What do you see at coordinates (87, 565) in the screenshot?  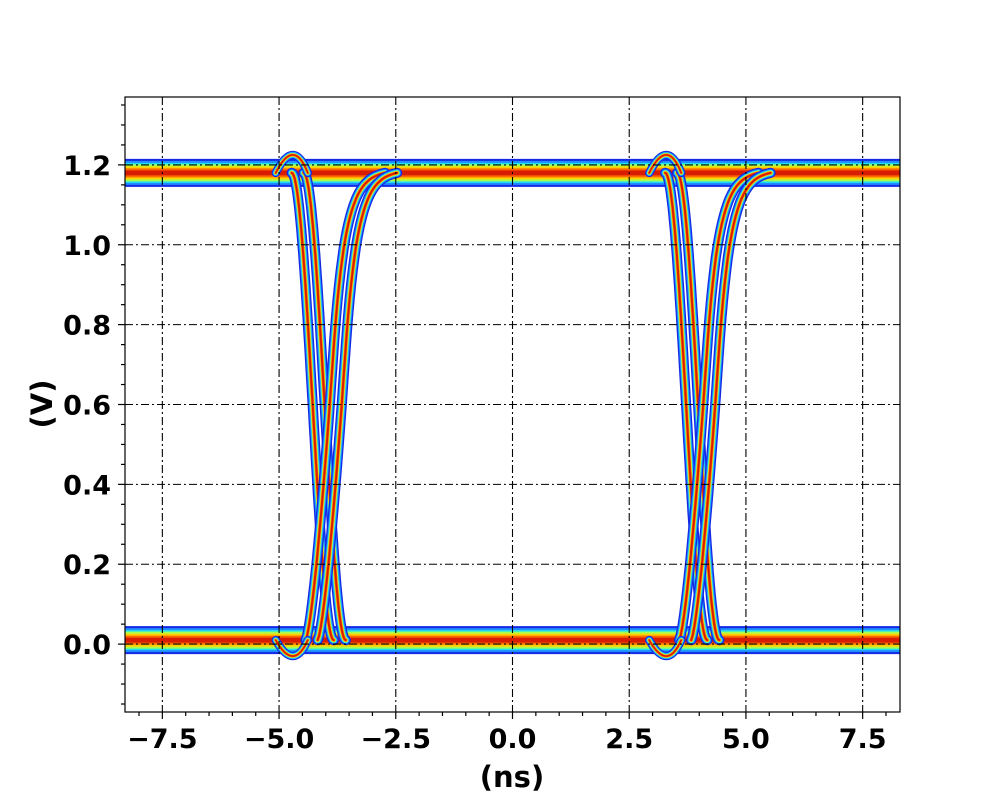 I see `y-tick-label: 0.2` at bounding box center [87, 565].